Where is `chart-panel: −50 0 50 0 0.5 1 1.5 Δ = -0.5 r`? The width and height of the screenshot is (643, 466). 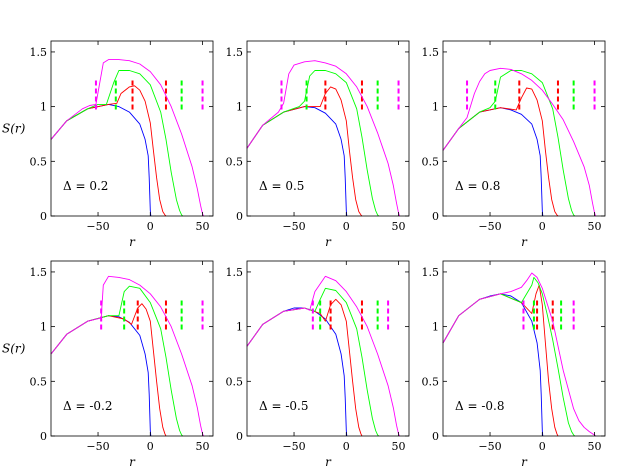
chart-panel: −50 0 50 0 0.5 1 1.5 Δ = -0.5 r is located at coordinates (318, 363).